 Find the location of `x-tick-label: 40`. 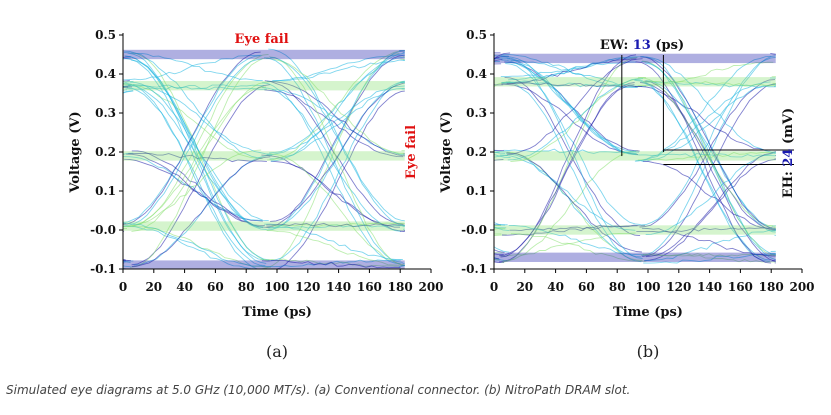

x-tick-label: 40 is located at coordinates (555, 287).